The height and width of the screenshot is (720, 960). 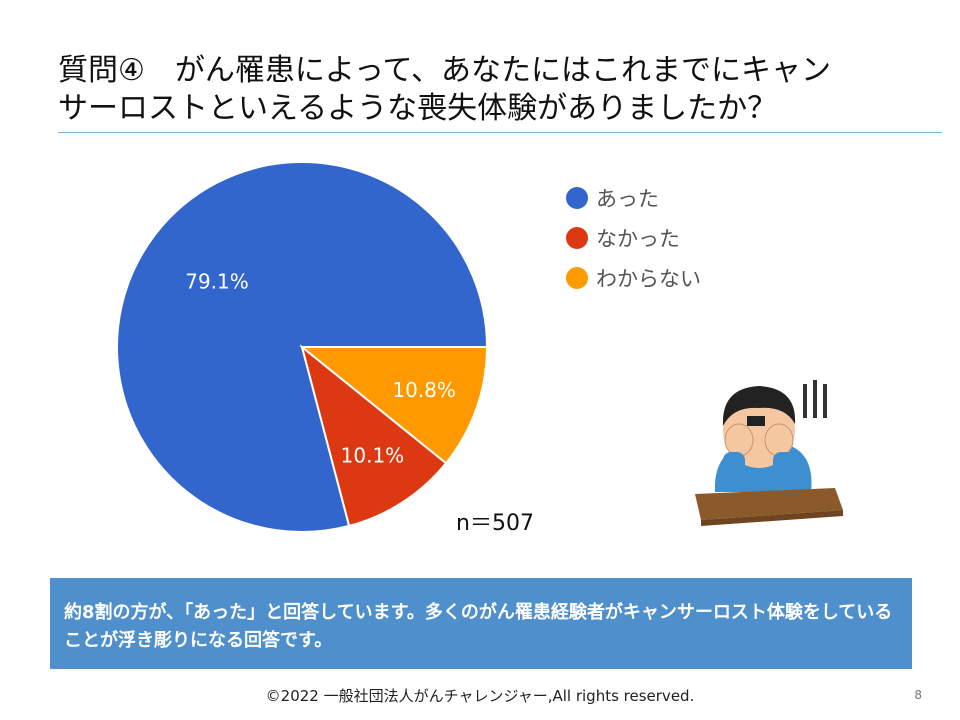 What do you see at coordinates (648, 279) in the screenshot?
I see `legend-label-wakaranai: わからない` at bounding box center [648, 279].